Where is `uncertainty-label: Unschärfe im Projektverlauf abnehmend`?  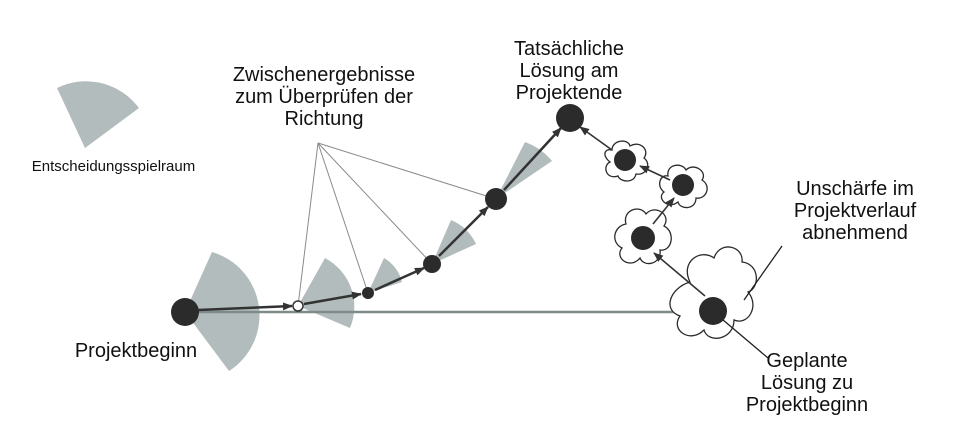 uncertainty-label: Unschärfe im Projektverlauf abnehmend is located at coordinates (855, 211).